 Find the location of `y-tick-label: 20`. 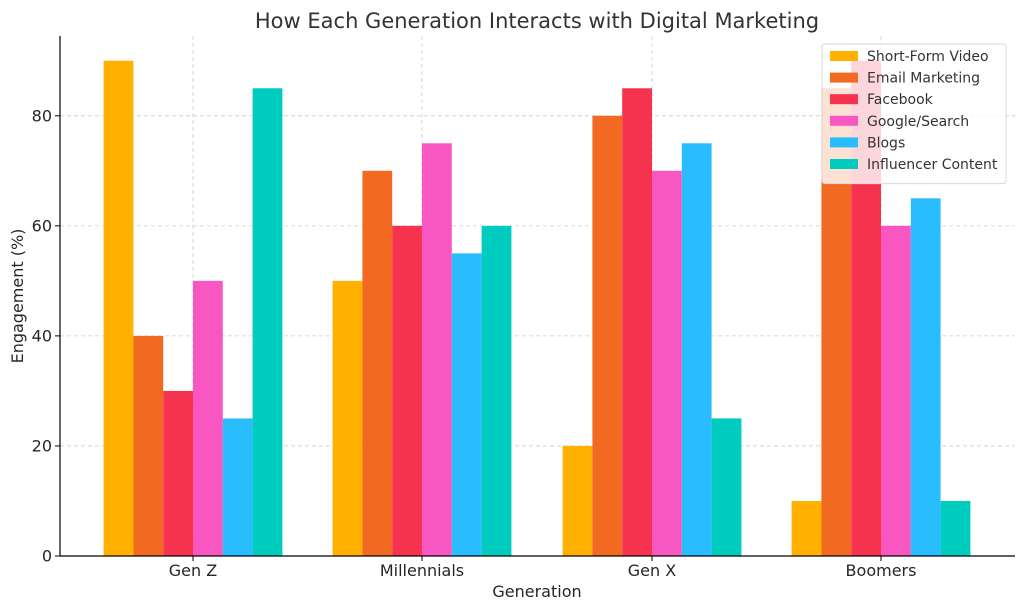

y-tick-label: 20 is located at coordinates (42, 445).